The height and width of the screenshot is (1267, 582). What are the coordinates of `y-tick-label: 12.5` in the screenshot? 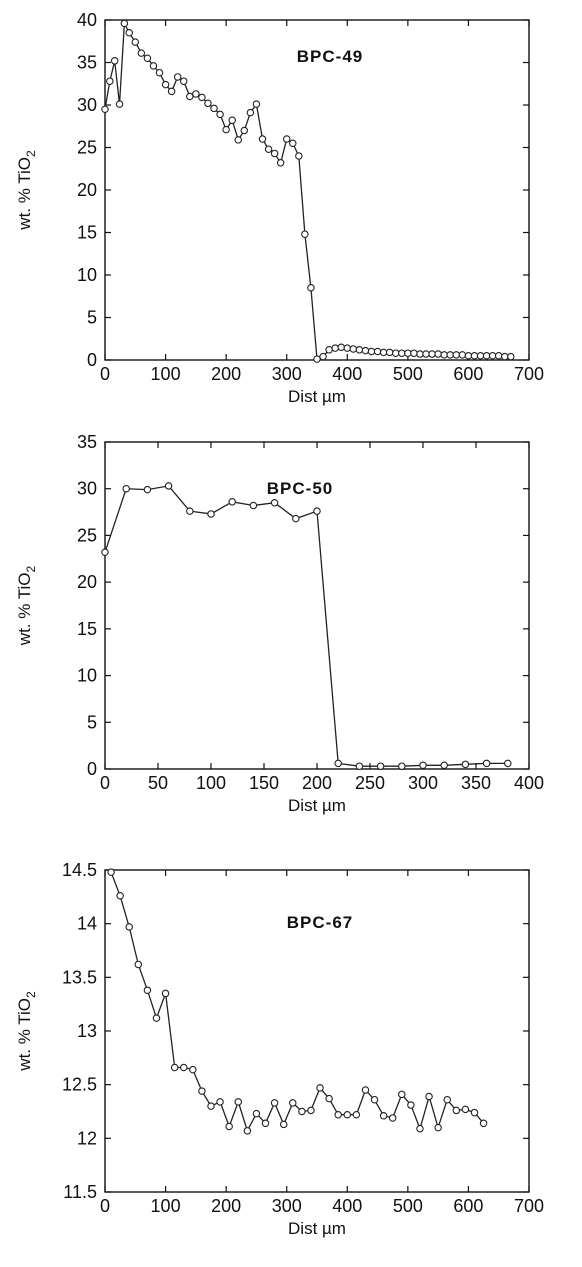 It's located at (79, 1085).